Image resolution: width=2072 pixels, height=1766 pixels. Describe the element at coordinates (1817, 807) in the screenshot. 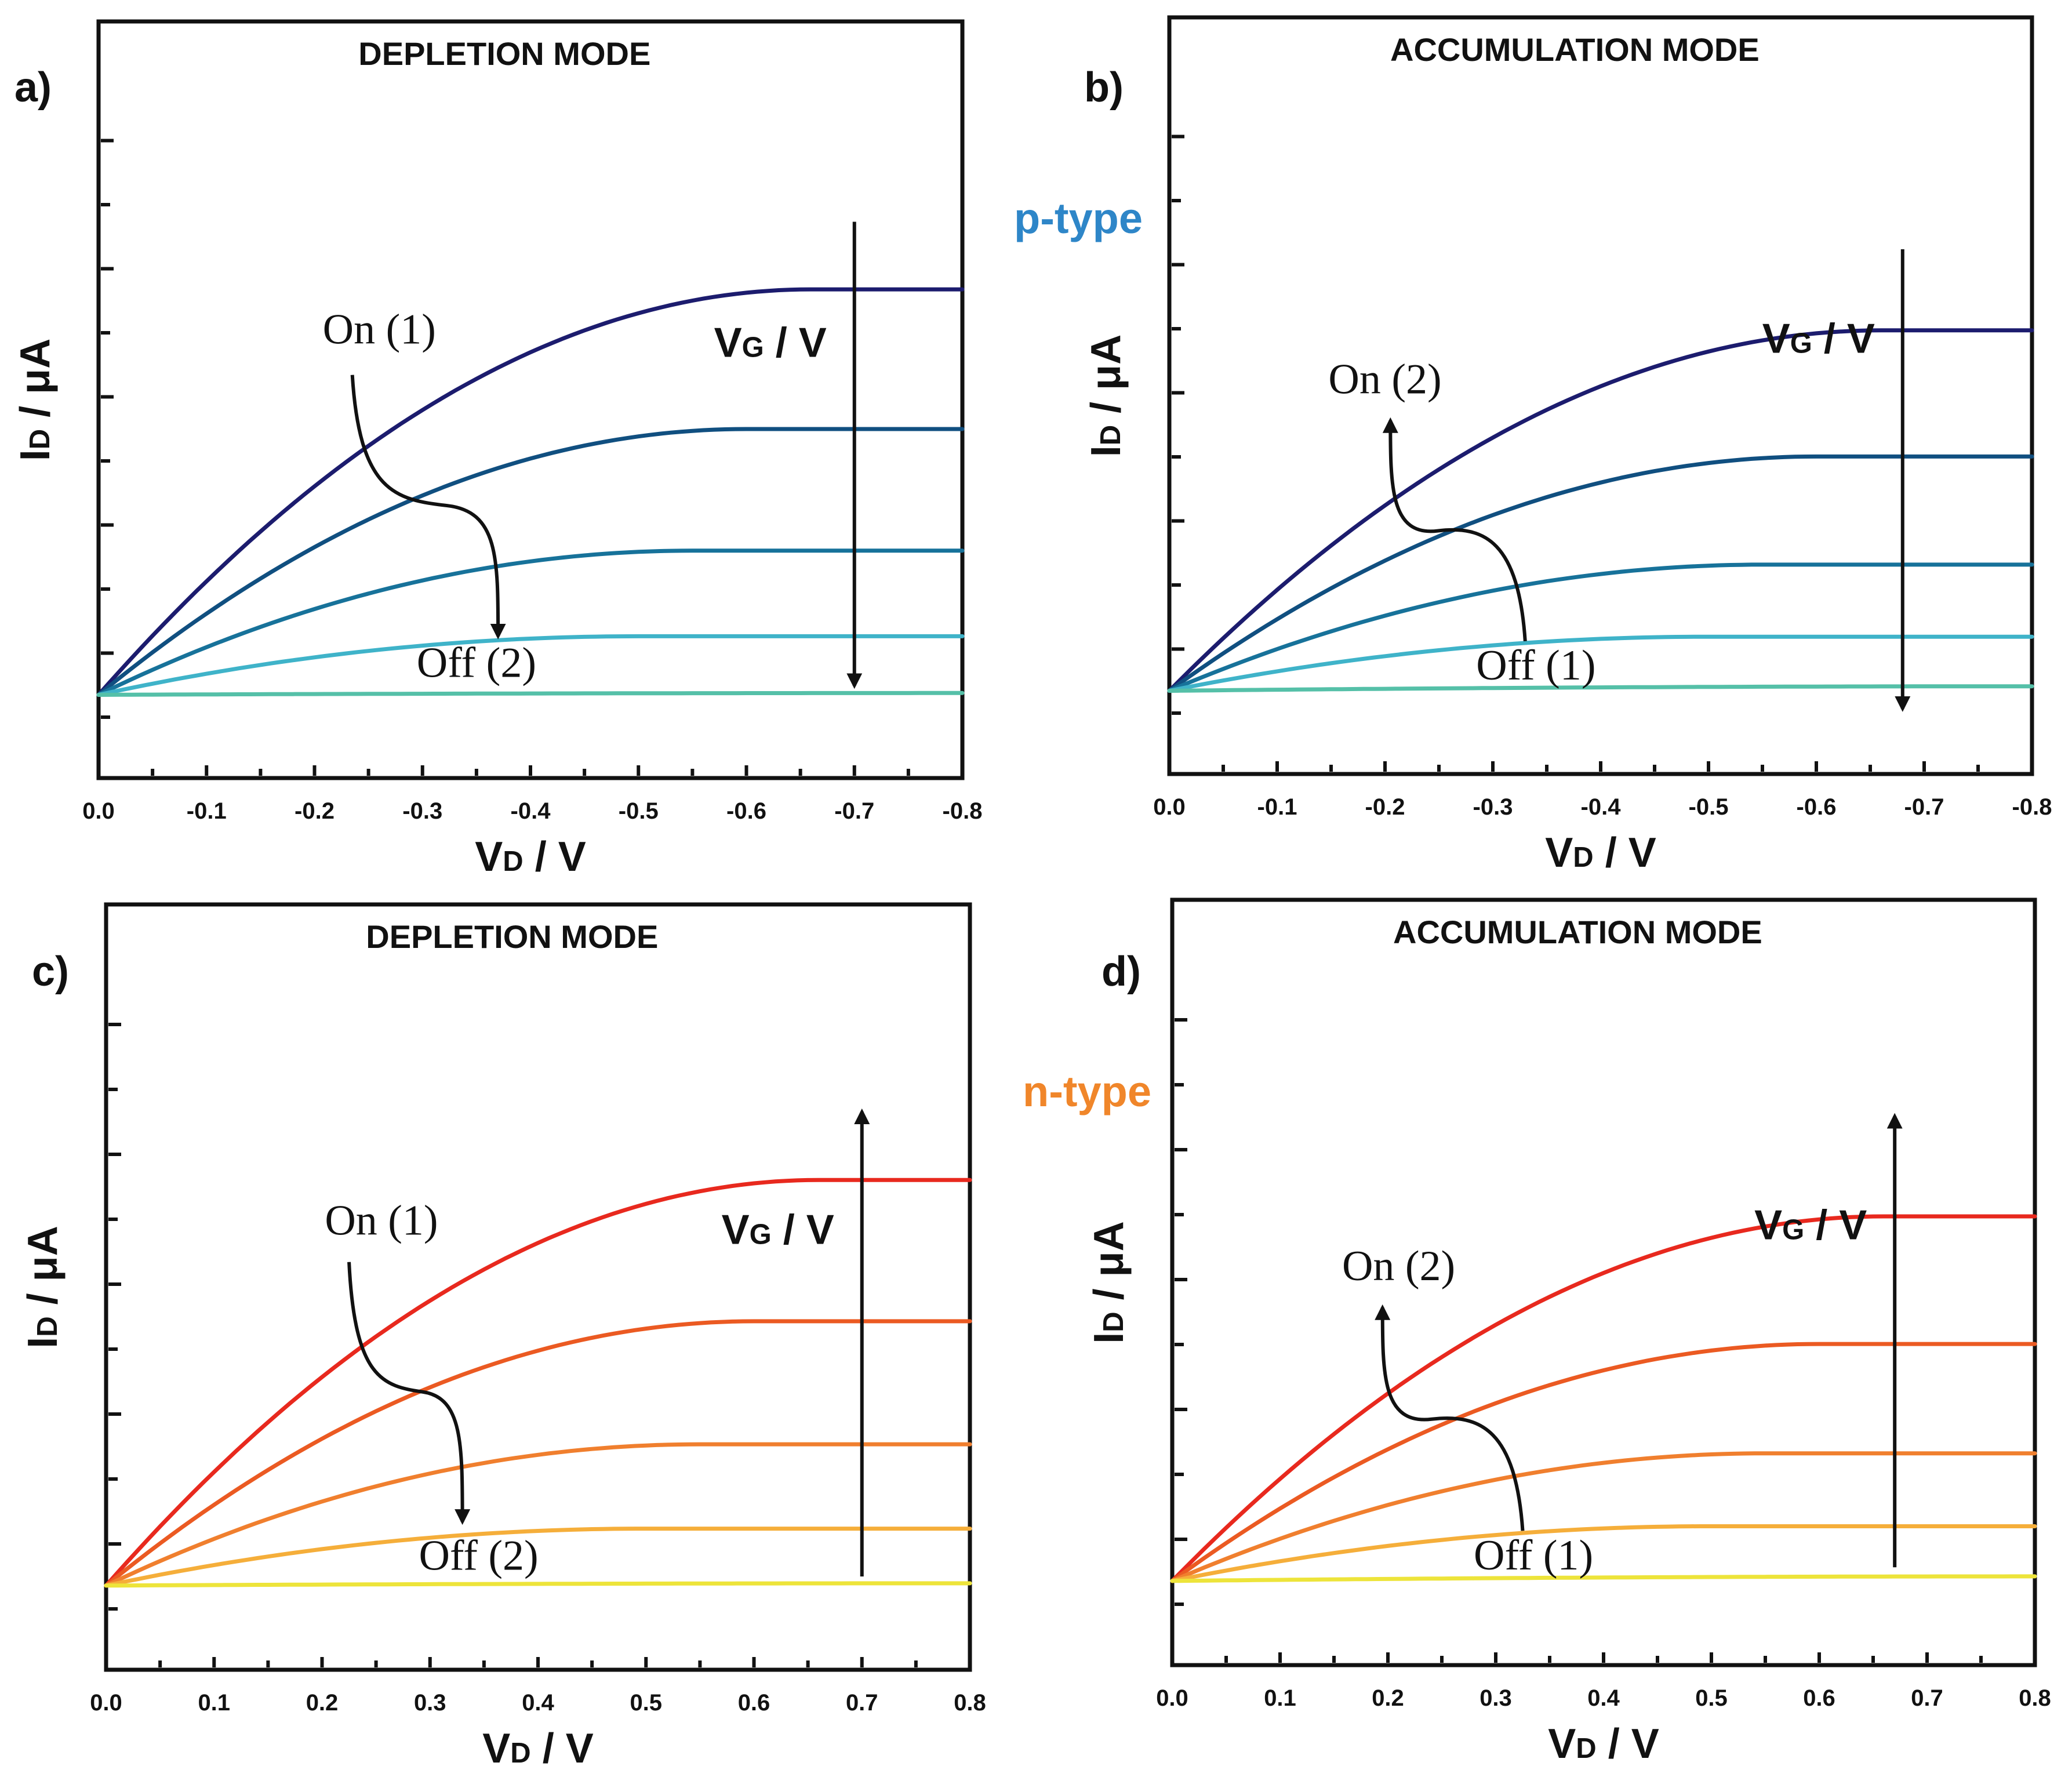

I see `x-tick-label: -0.6` at that location.